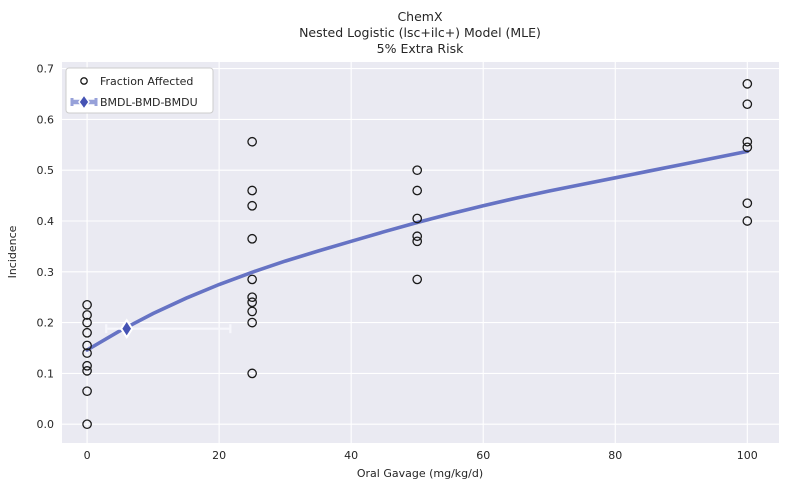 Image resolution: width=790 pixels, height=490 pixels. What do you see at coordinates (46, 247) in the screenshot?
I see `y-tick-labels: 0.0 0.1 0.2 0.3 0.4 0.5 0.6 0.7` at bounding box center [46, 247].